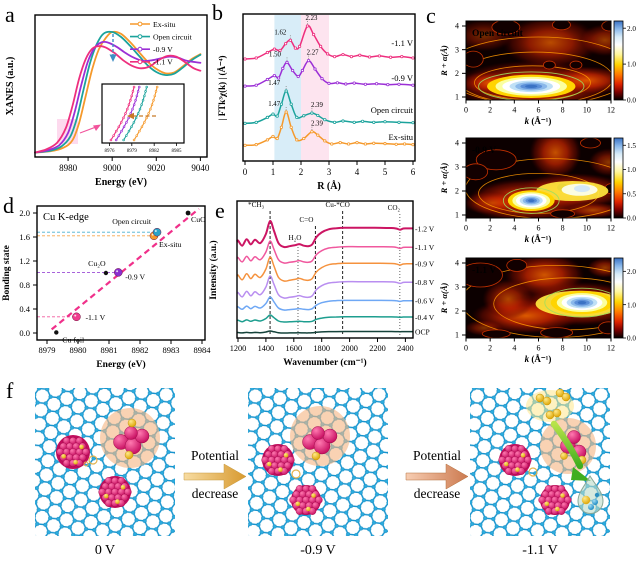  I want to click on svg-text: 0.5, so click(631, 194).